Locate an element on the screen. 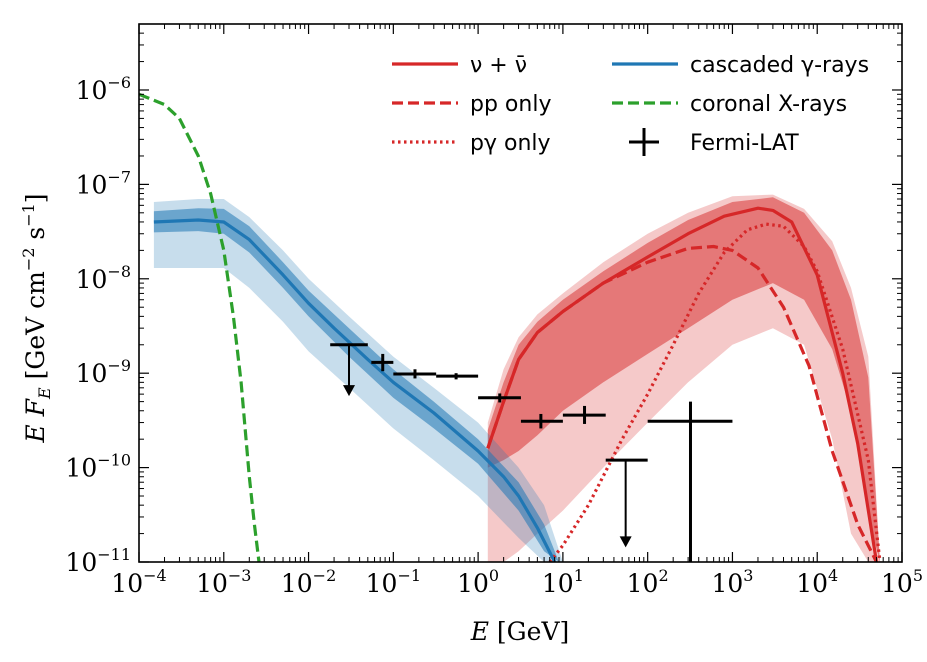 This screenshot has height=662, width=927. y-tick-label: 10⁻¹⁰ is located at coordinates (98, 467).